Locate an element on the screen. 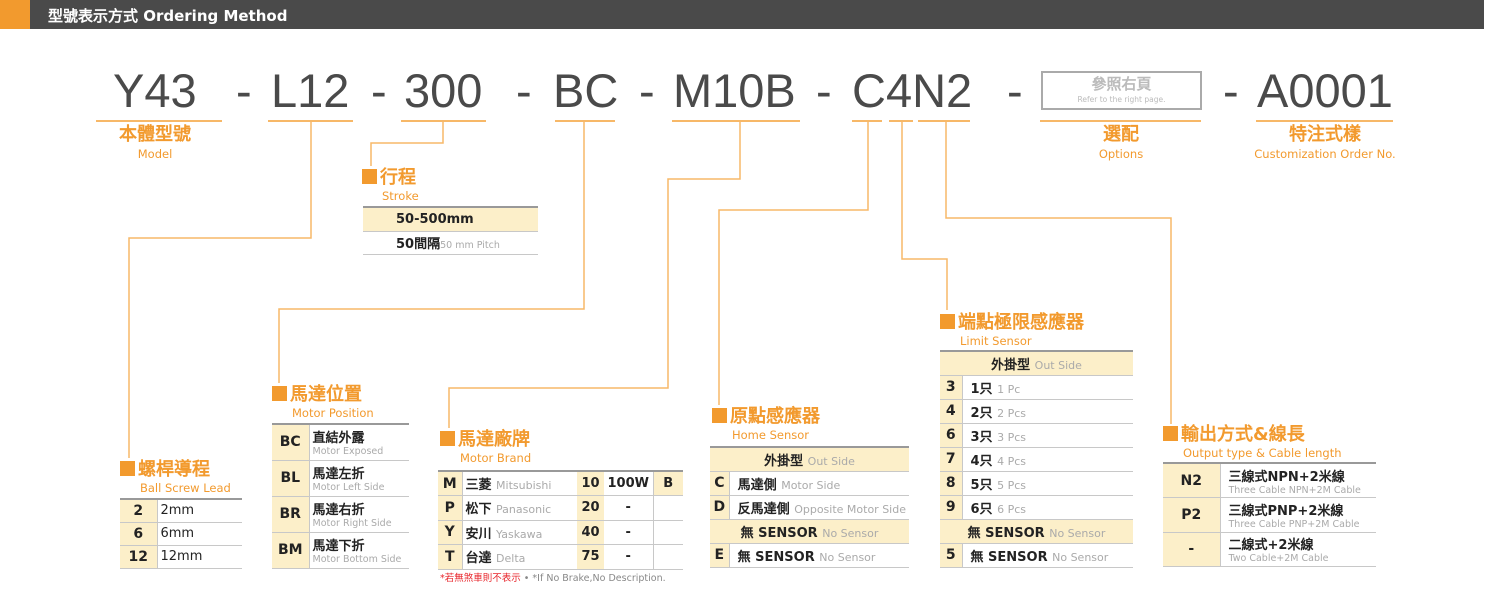 Image resolution: width=1498 pixels, height=591 pixels. position-desc: 馬達下折 Motor Bottom Side is located at coordinates (358, 550).